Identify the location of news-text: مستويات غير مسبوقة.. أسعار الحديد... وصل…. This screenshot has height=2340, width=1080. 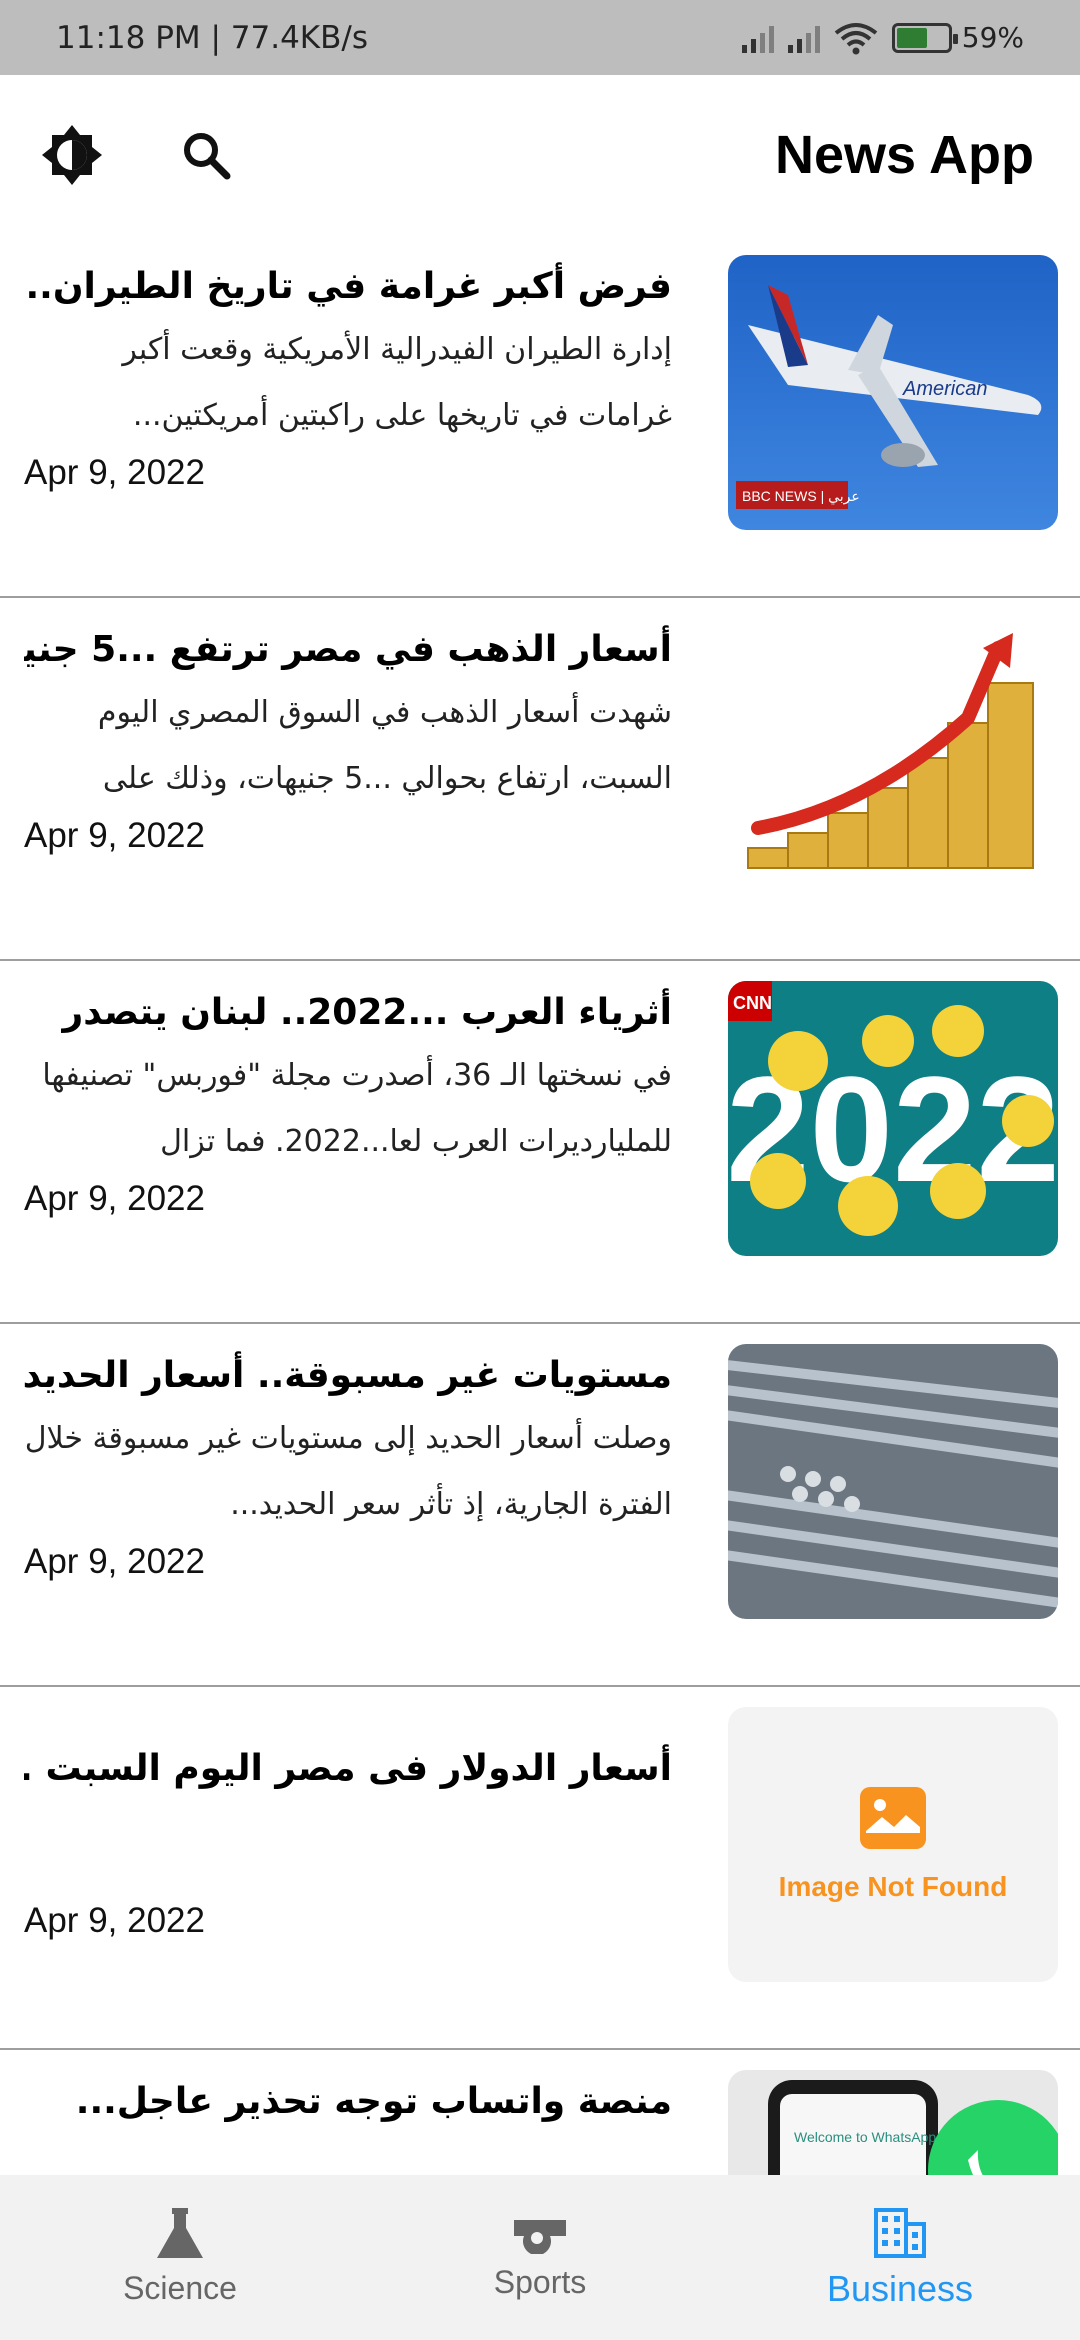
(348, 1464).